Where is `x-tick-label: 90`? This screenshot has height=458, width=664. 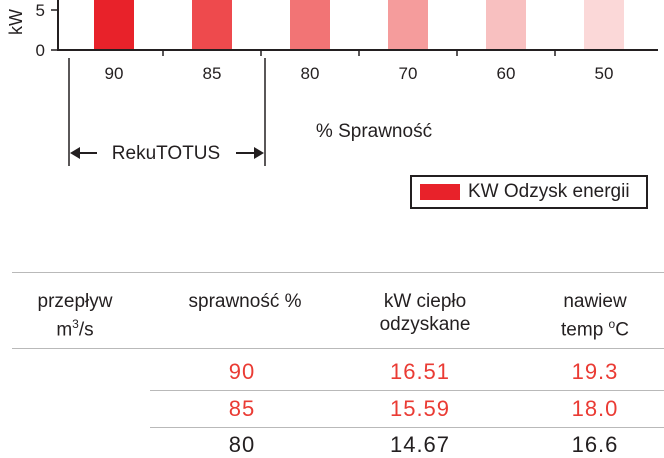
x-tick-label: 90 is located at coordinates (114, 73).